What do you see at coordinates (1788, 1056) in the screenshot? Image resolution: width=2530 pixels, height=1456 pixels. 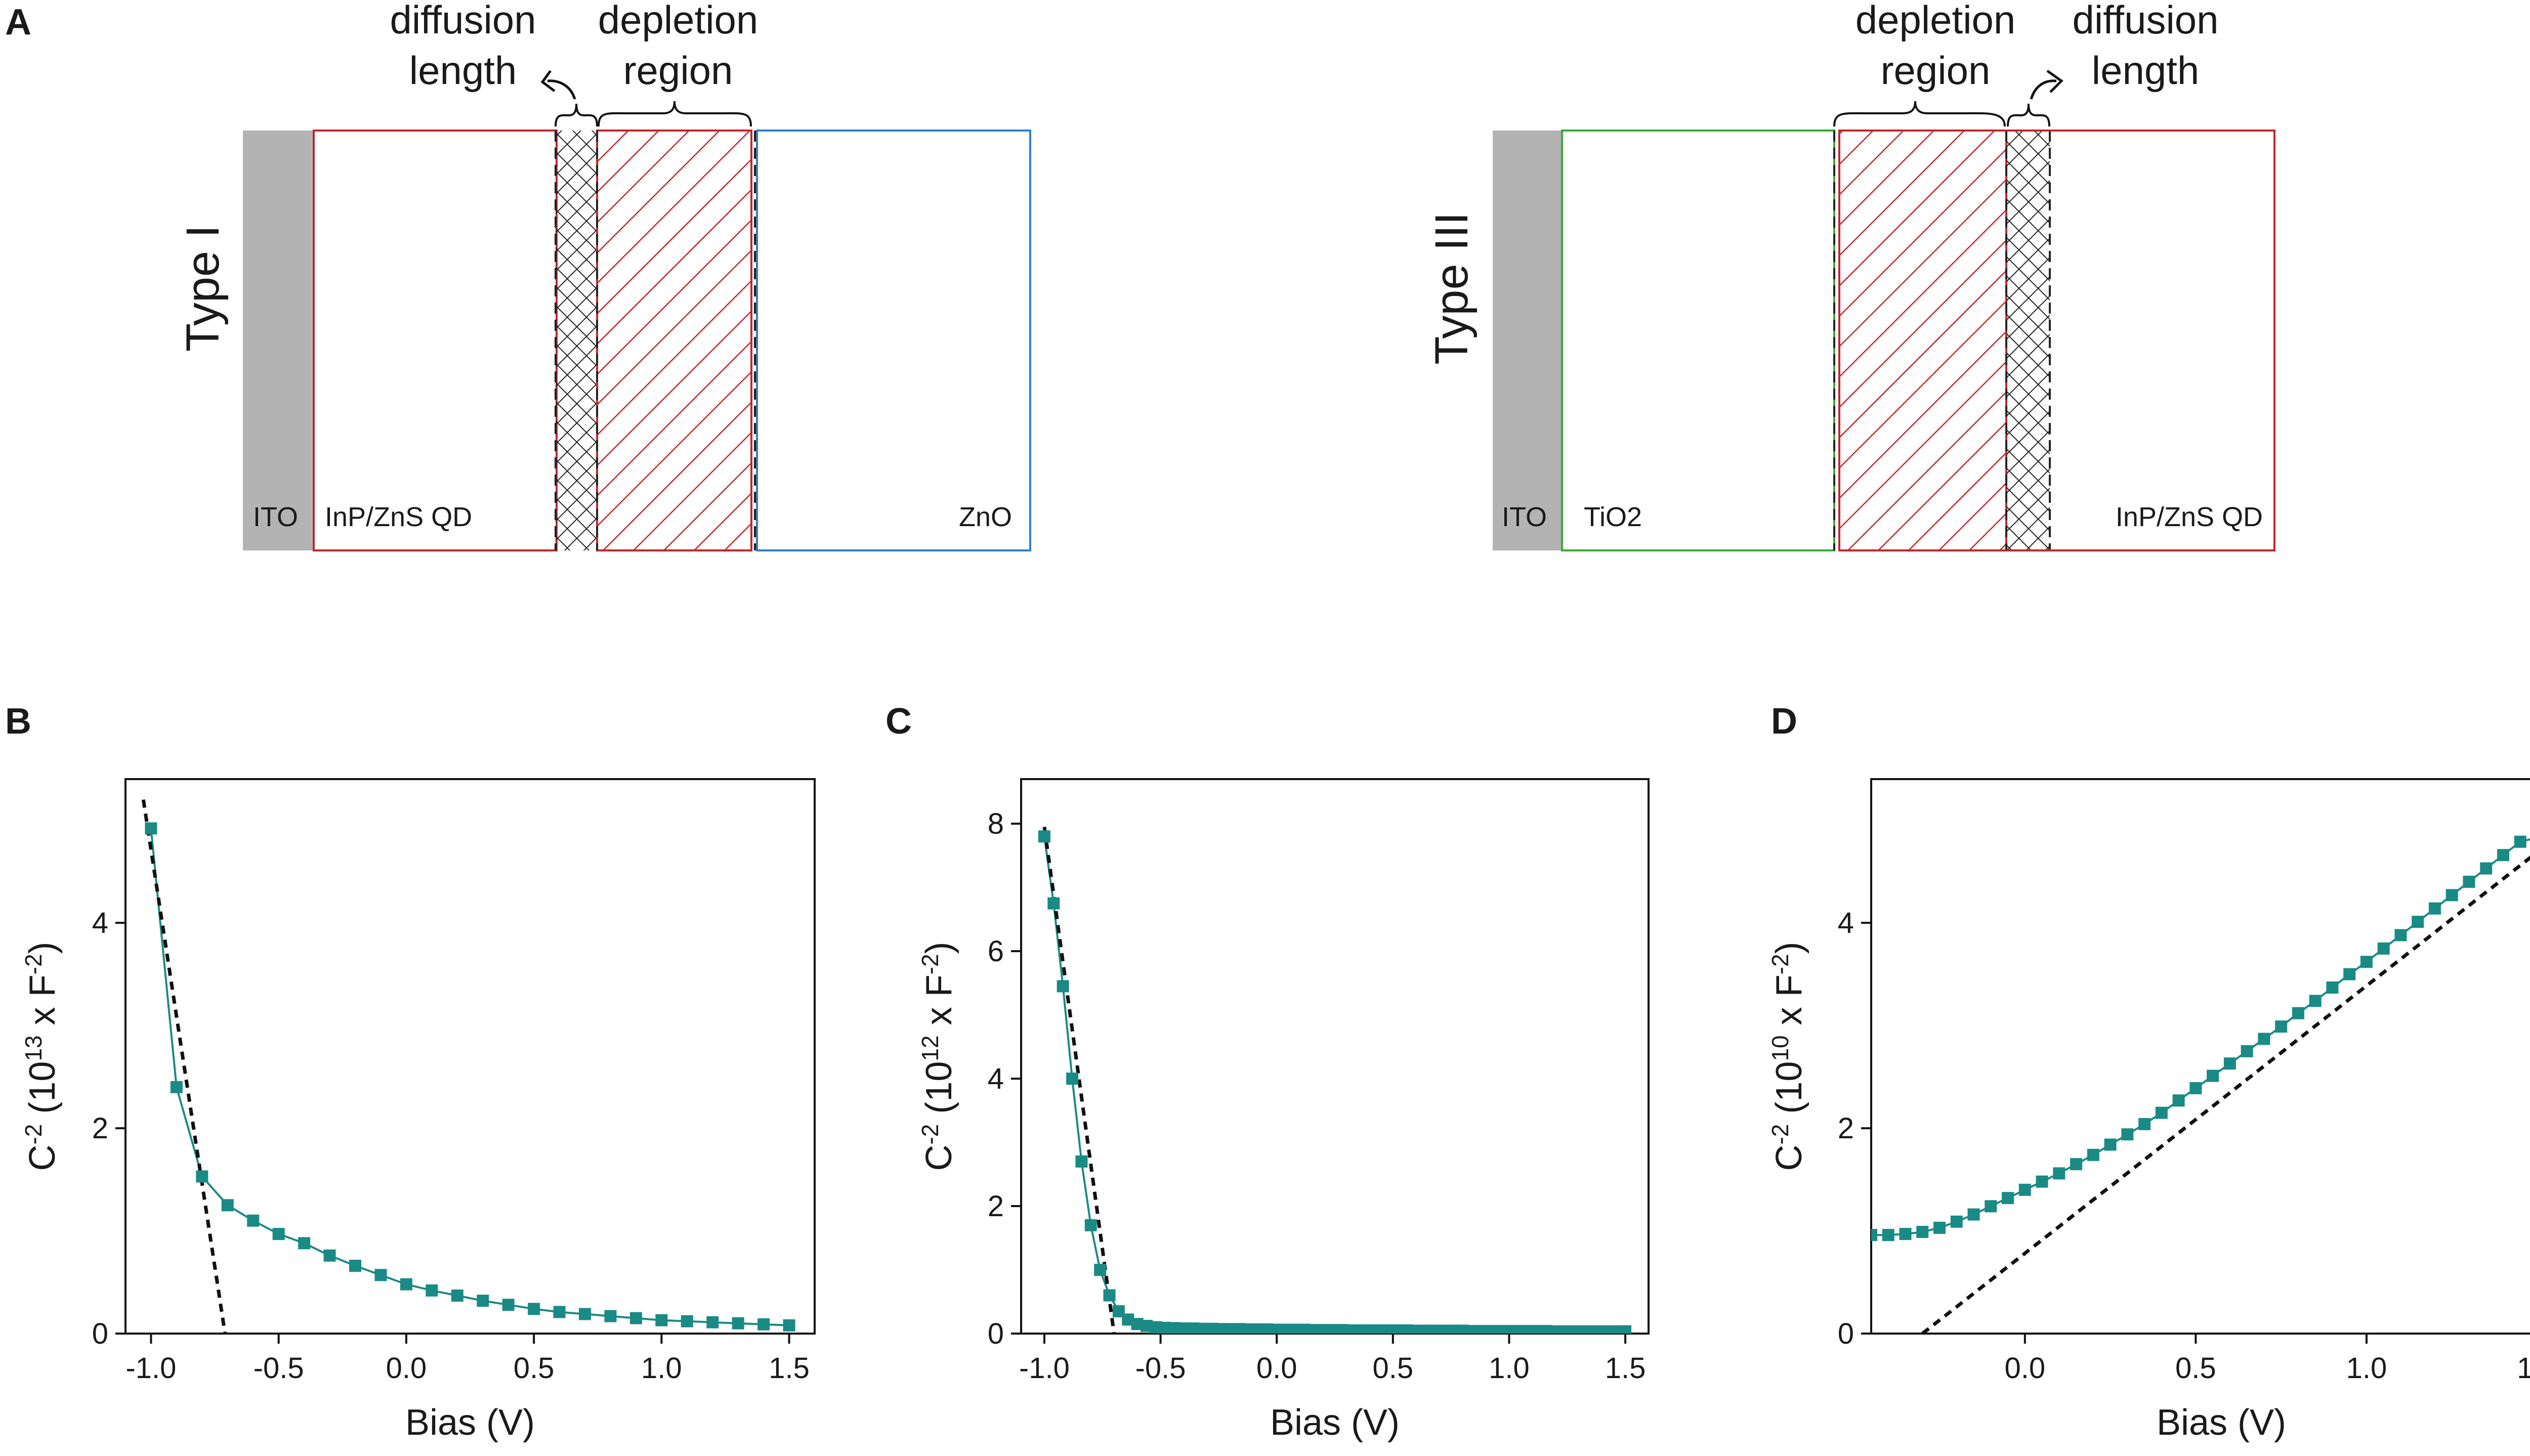 I see `y-axis-title: C-2 (1010 x F-2)` at bounding box center [1788, 1056].